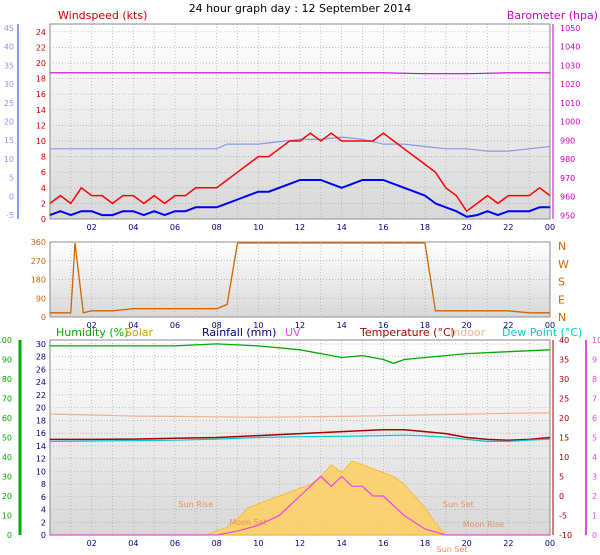  Describe the element at coordinates (563, 264) in the screenshot. I see `compass-tick-label: W` at that location.